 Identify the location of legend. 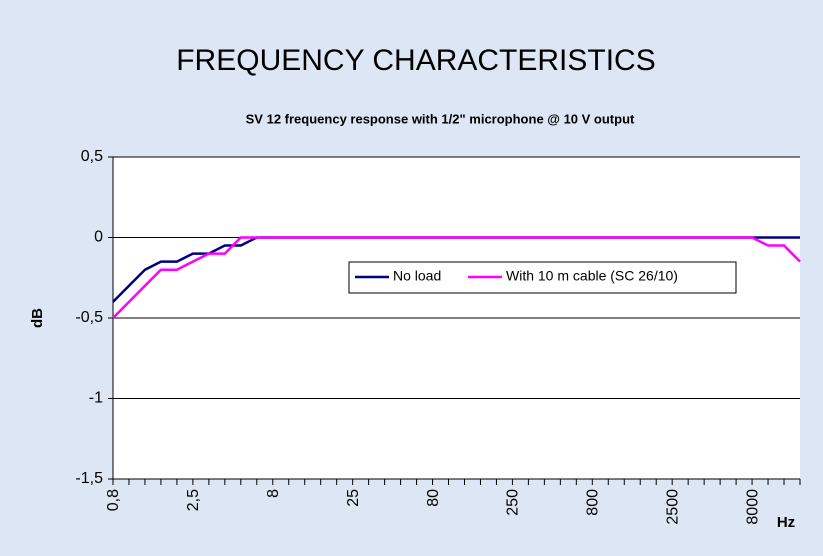
(542, 277).